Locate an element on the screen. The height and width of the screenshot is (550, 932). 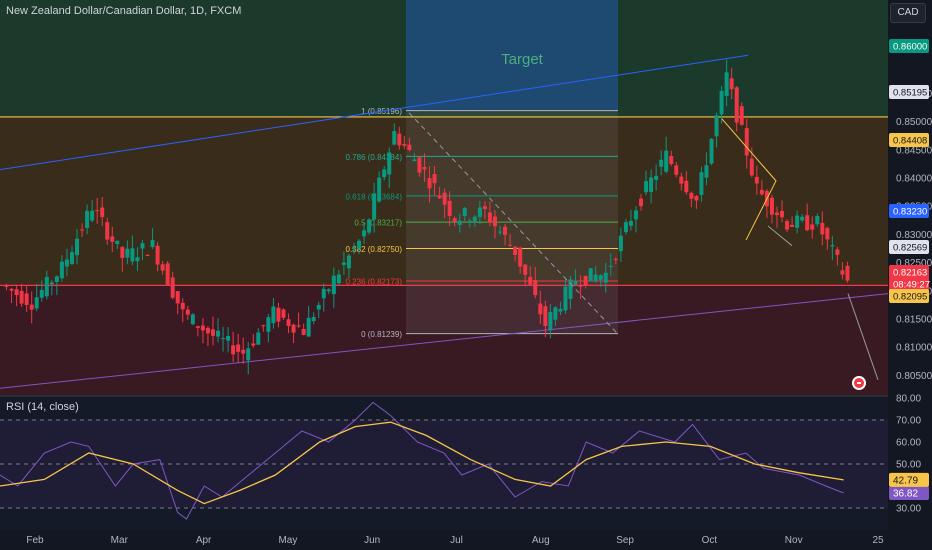
dashed-projection is located at coordinates (513, 223).